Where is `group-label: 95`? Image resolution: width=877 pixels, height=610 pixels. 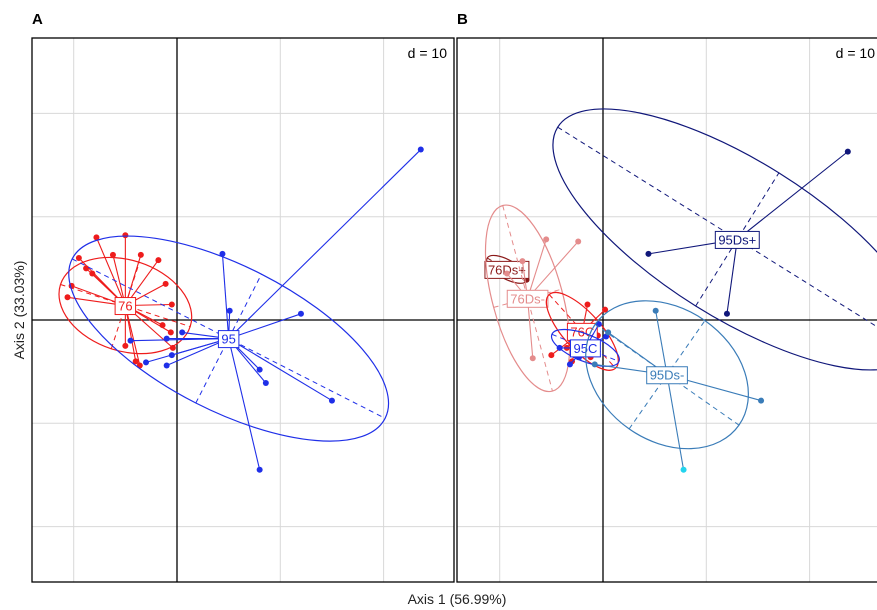
group-label: 95 is located at coordinates (228, 339).